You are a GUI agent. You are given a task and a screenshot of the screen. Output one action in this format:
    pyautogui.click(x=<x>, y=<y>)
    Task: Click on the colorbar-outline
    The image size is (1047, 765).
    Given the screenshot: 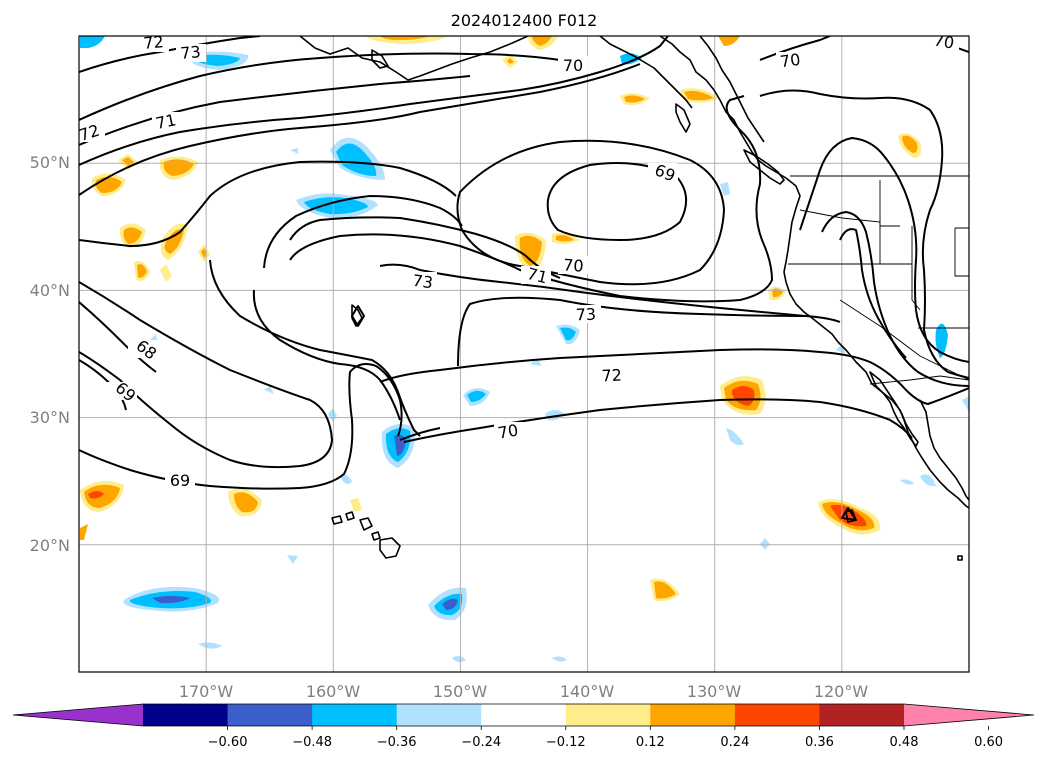 What is the action you would take?
    pyautogui.click(x=523, y=715)
    